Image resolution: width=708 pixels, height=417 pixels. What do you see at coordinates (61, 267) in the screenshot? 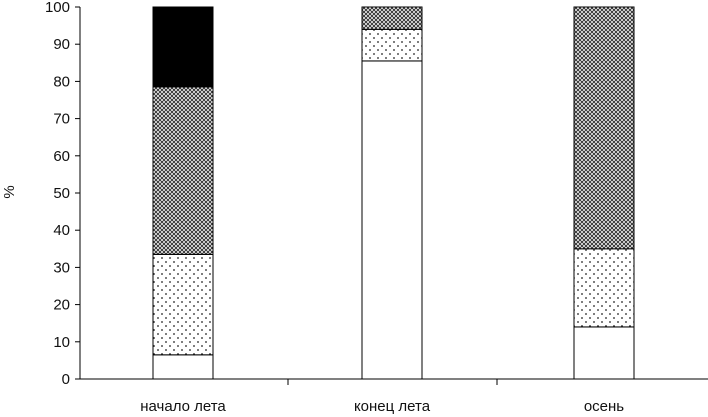
I see `y-tick-label: 30` at bounding box center [61, 267].